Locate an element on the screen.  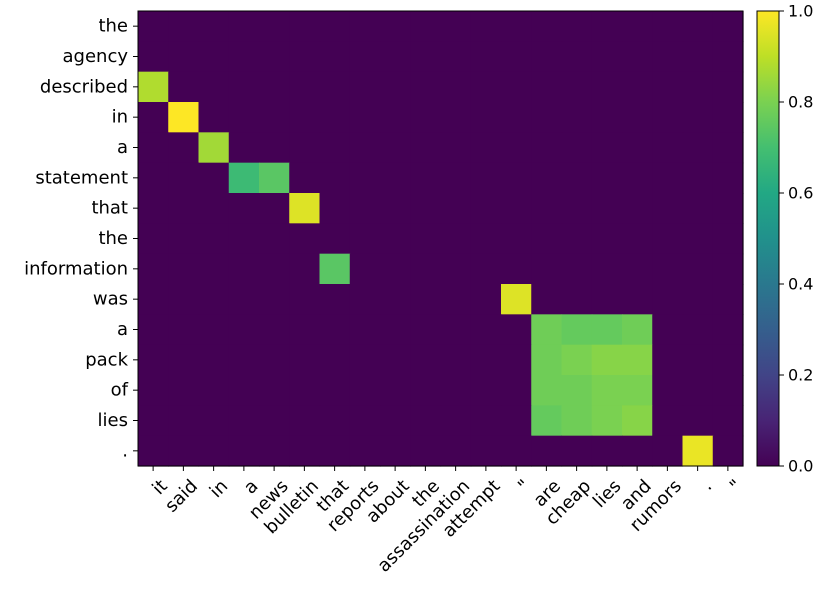
colorbar: 0.0 0.2 0.4 0.6 0.8 1.0 is located at coordinates (784, 239).